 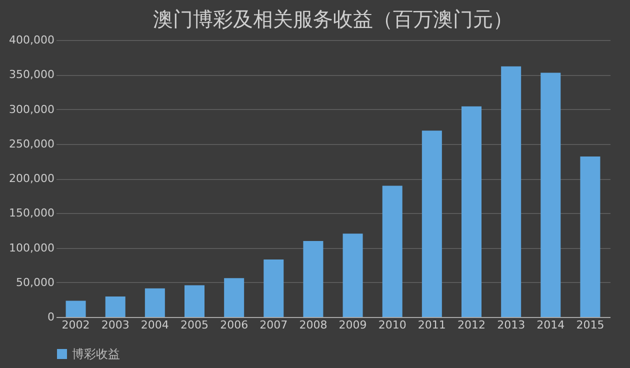 What do you see at coordinates (31, 178) in the screenshot?
I see `y-tick-label: 200,000` at bounding box center [31, 178].